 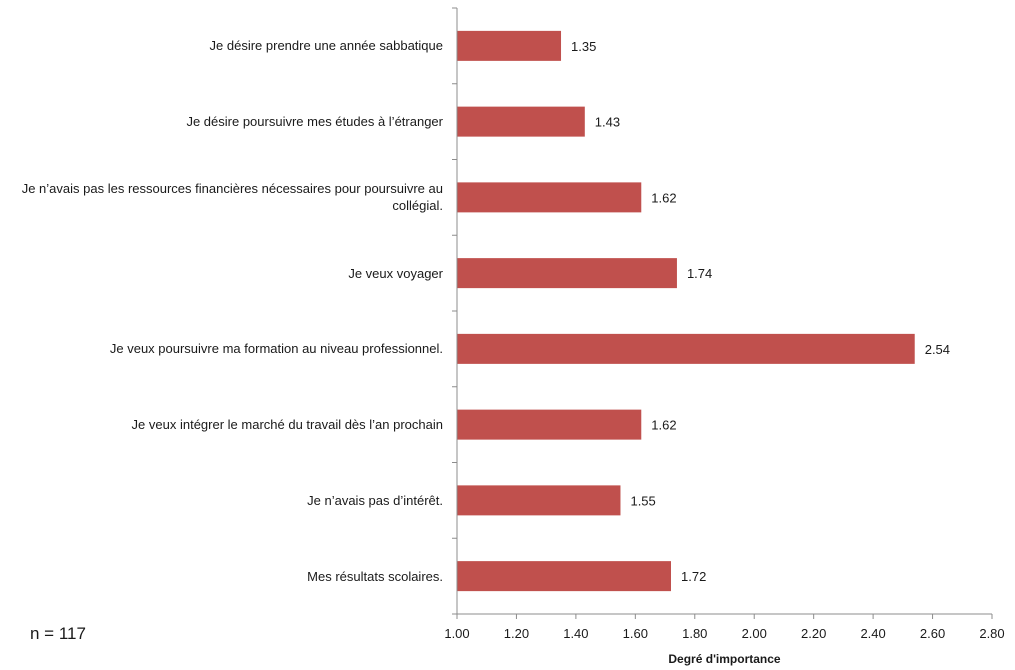 What do you see at coordinates (694, 633) in the screenshot?
I see `x-tick-label: 1.80` at bounding box center [694, 633].